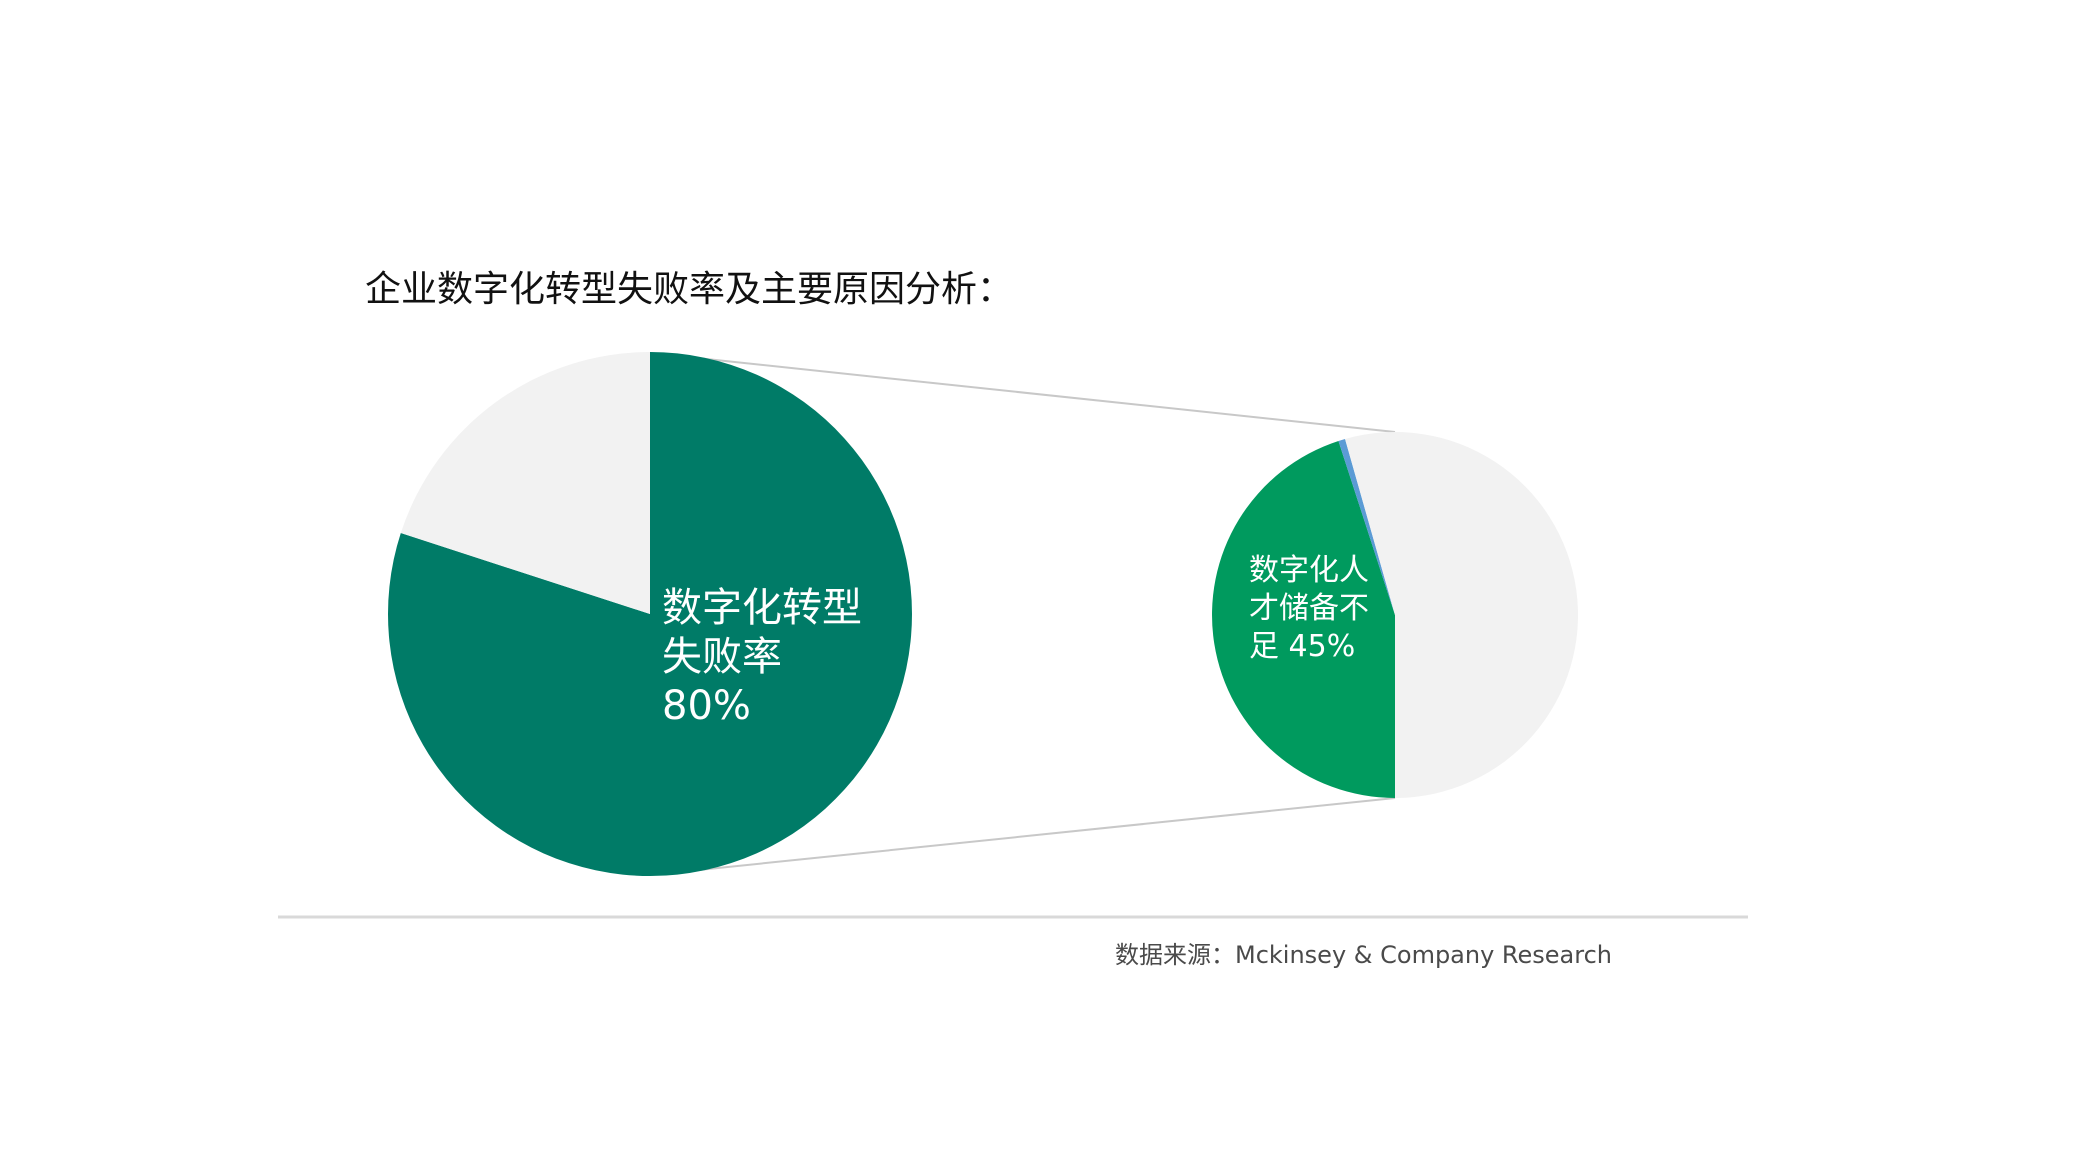 This screenshot has height=1164, width=2088. What do you see at coordinates (706, 706) in the screenshot?
I see `pie-1-label-line: 80%` at bounding box center [706, 706].